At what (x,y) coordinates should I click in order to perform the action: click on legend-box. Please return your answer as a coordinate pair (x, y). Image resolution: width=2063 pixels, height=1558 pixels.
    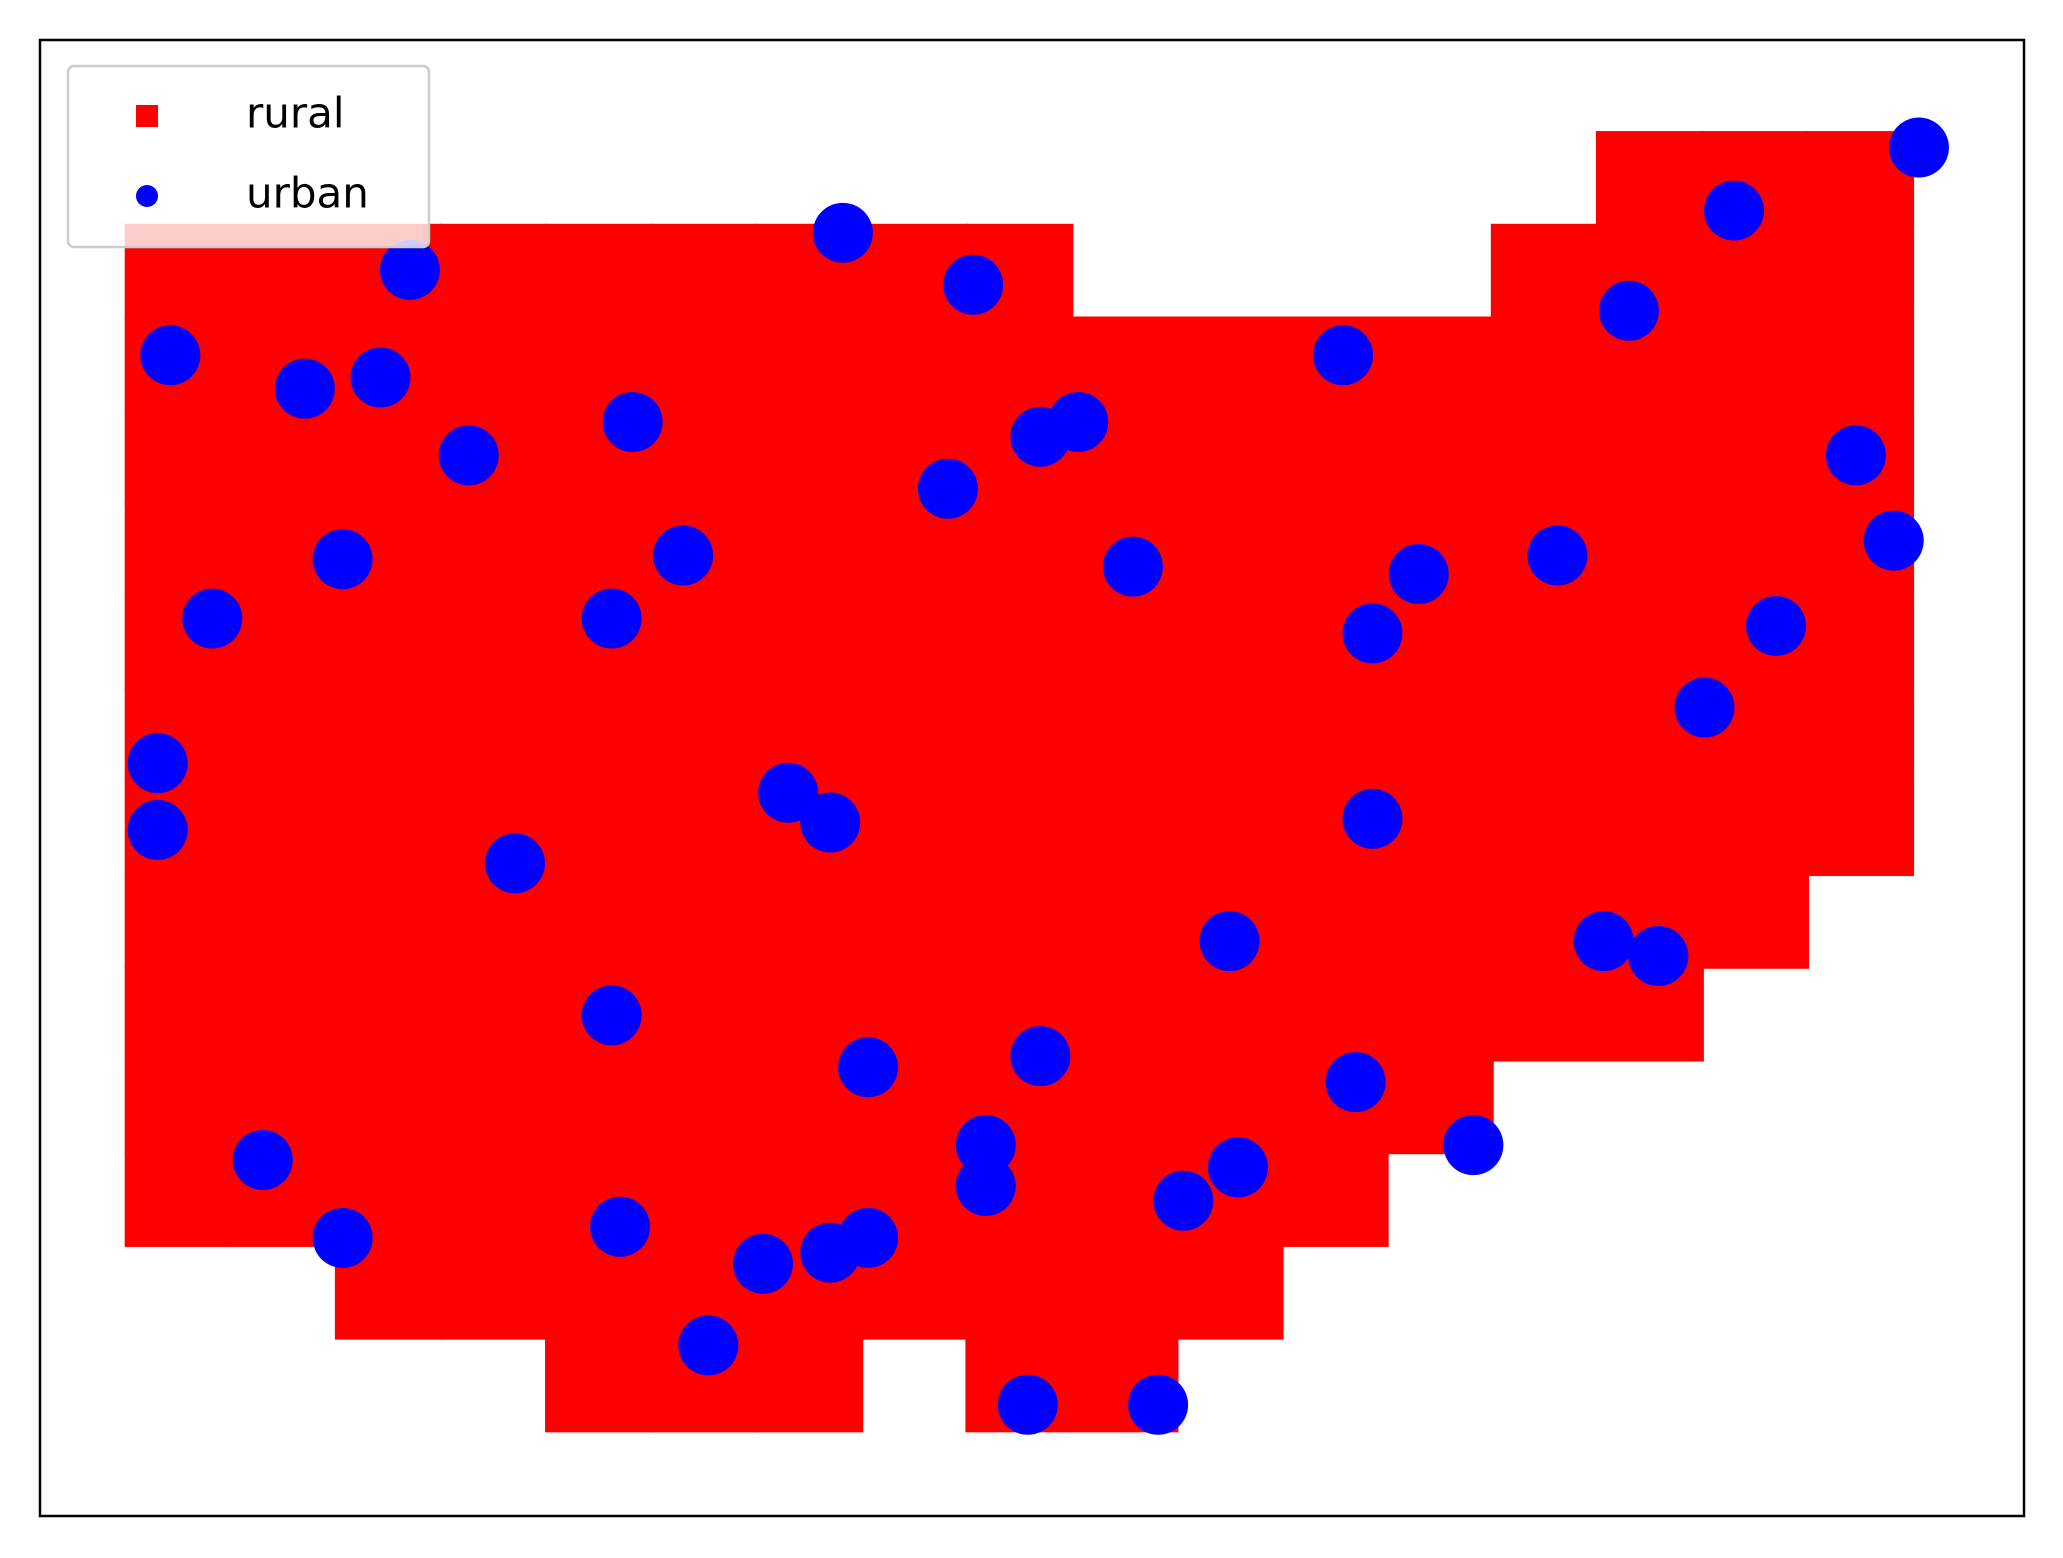
    Looking at the image, I should click on (248, 156).